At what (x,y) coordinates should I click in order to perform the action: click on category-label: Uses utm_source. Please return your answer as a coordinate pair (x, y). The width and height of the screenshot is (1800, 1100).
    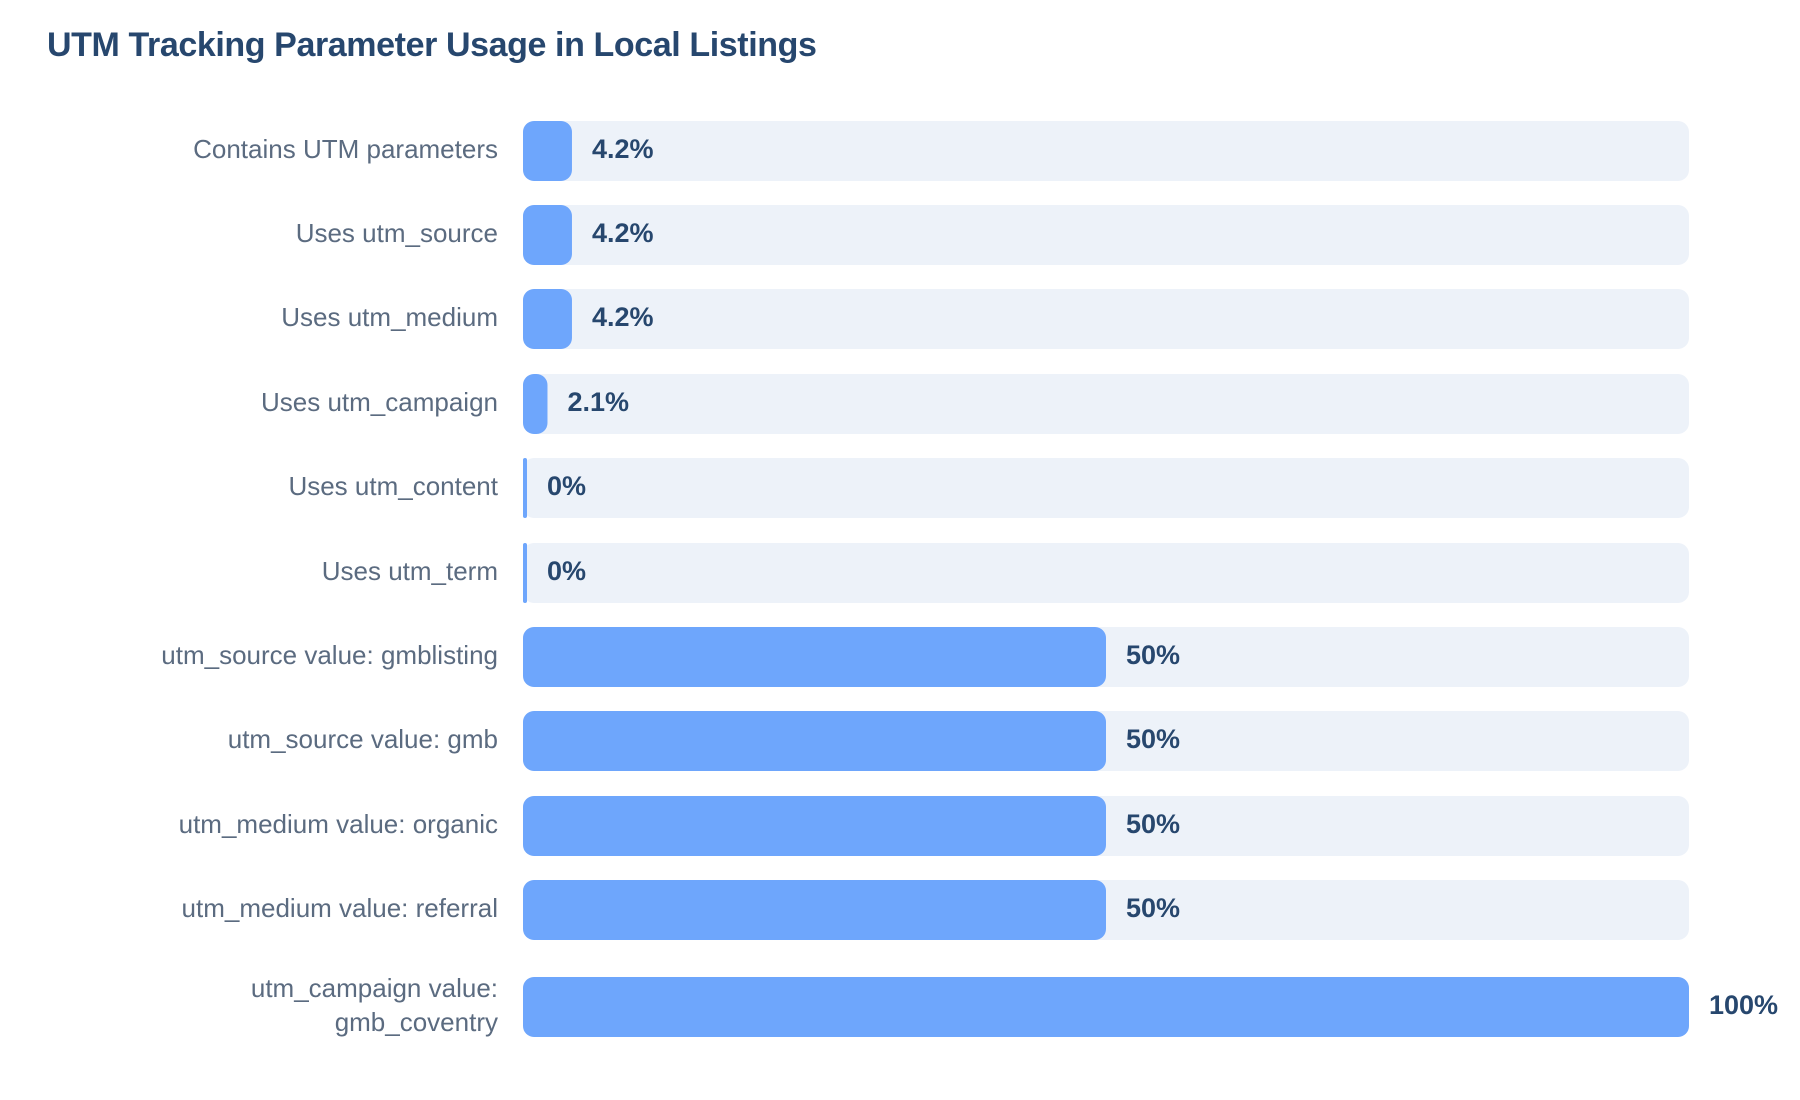
    Looking at the image, I should click on (397, 233).